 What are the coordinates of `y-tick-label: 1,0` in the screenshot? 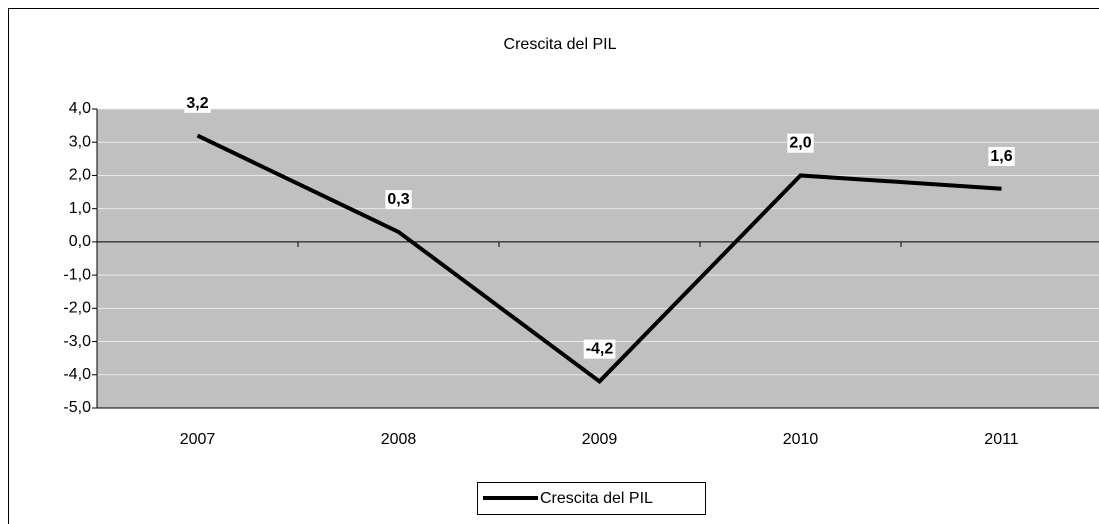 It's located at (80, 208).